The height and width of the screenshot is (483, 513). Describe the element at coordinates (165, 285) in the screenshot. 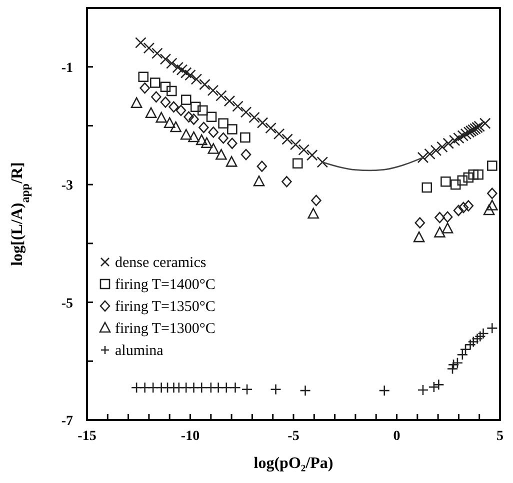

I see `legend-label: firing T=1400°C` at that location.